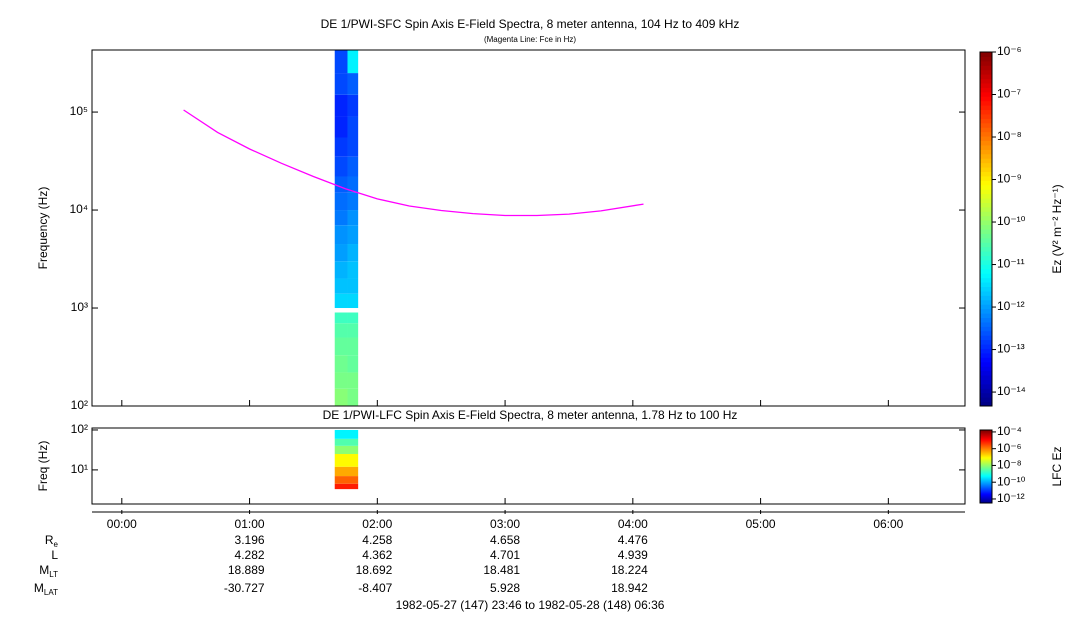  I want to click on ephemeris-value: 4.282, so click(250, 555).